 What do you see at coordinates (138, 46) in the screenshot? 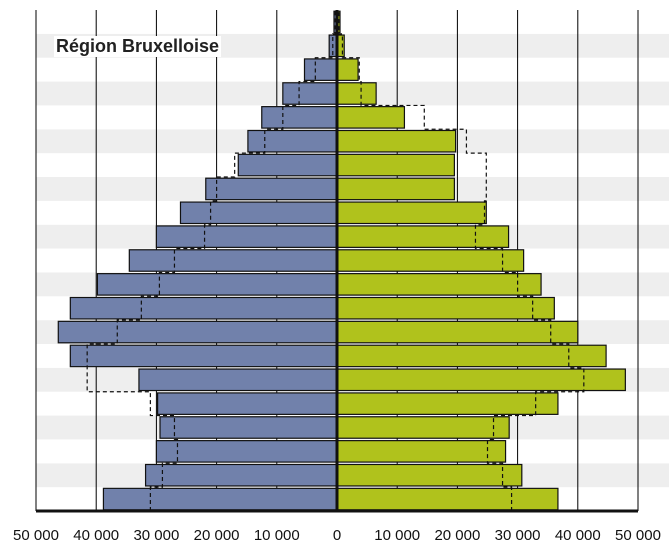
I see `chart-title: Région Bruxelloise` at bounding box center [138, 46].